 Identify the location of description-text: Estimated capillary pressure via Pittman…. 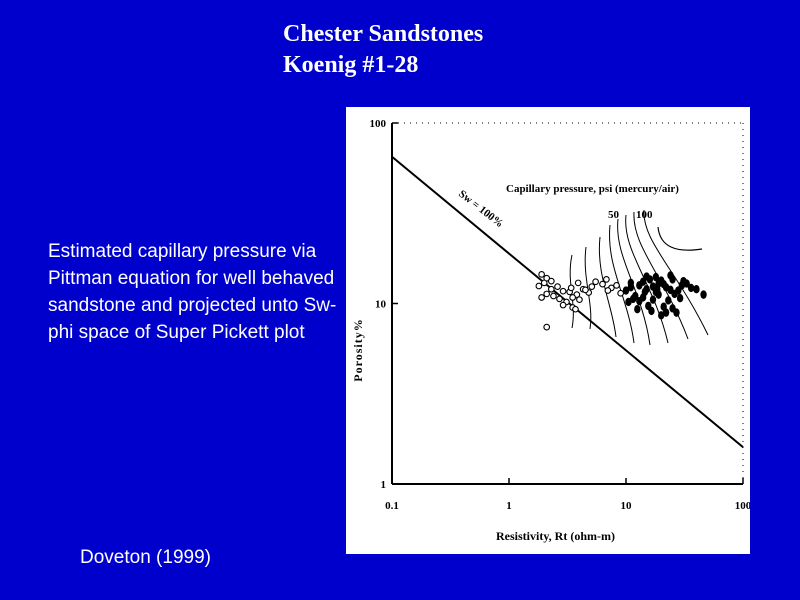
(192, 292).